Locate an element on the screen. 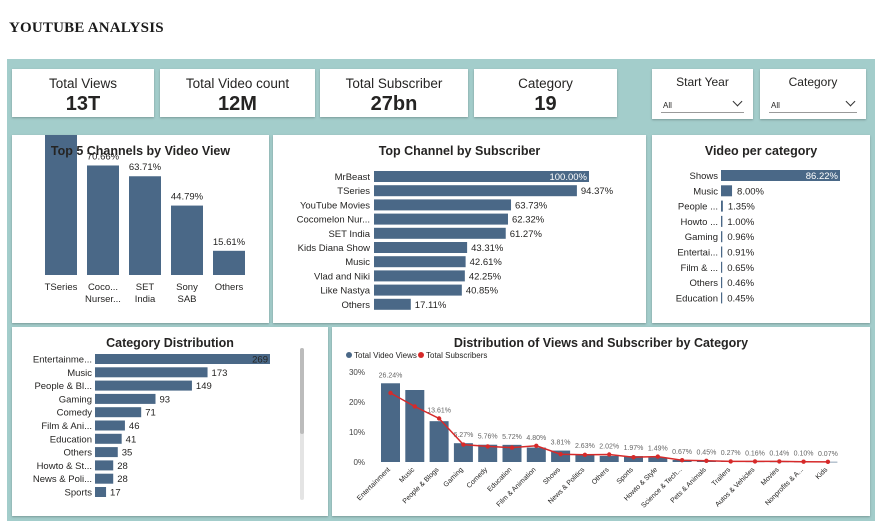  data-label: 4.80% is located at coordinates (536, 438).